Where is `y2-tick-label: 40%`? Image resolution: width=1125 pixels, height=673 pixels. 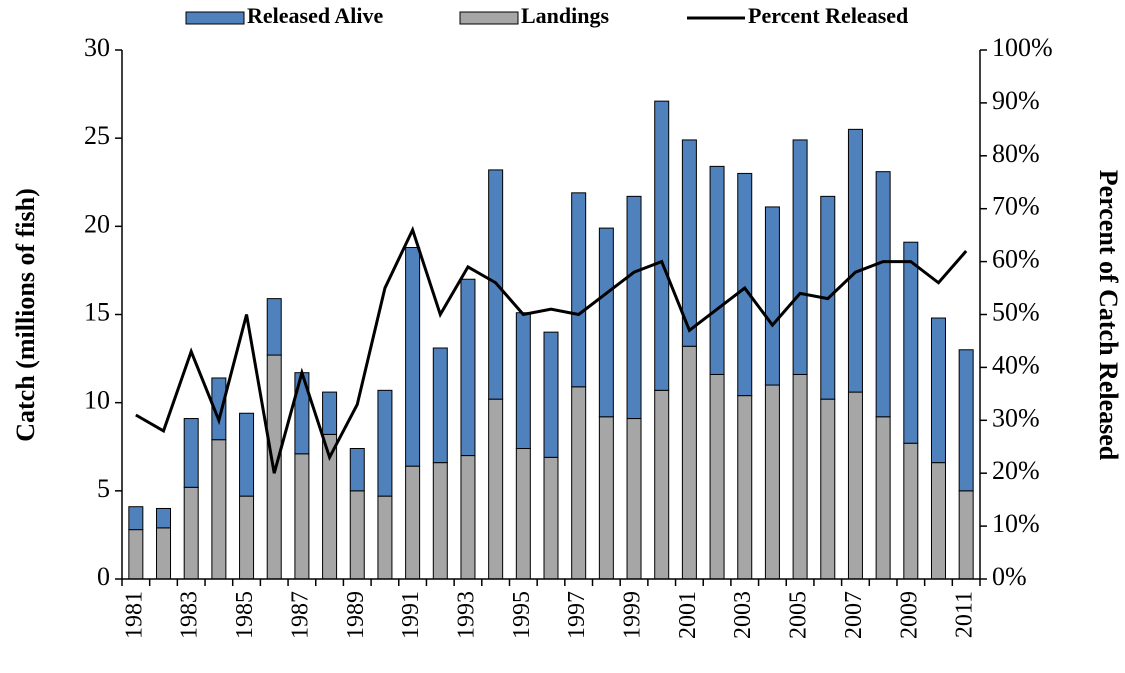
y2-tick-label: 40% is located at coordinates (1016, 364).